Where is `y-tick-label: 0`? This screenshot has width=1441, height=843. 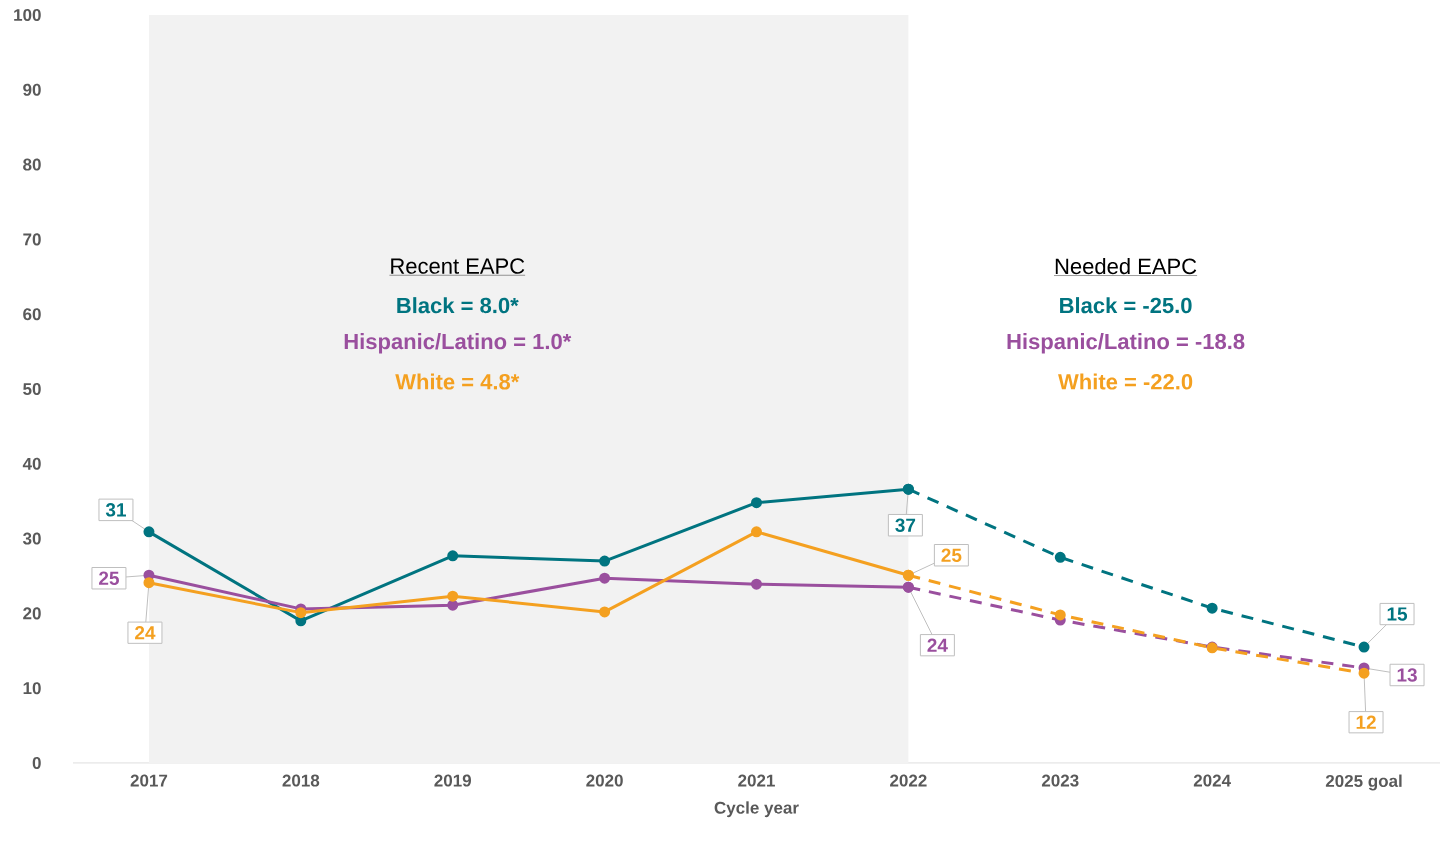 y-tick-label: 0 is located at coordinates (36, 763).